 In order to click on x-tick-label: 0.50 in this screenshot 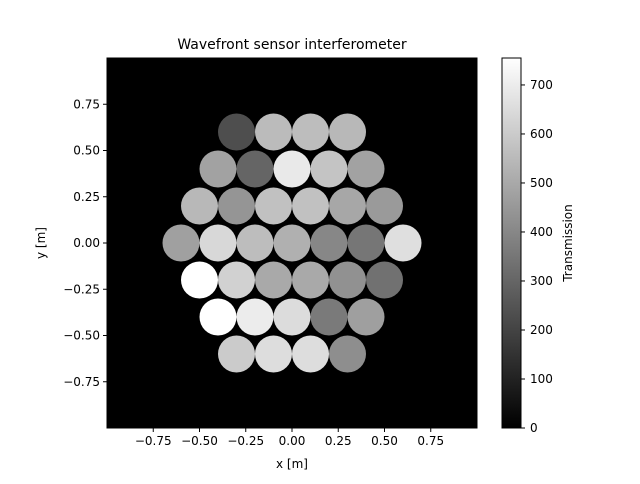, I will do `click(384, 441)`.